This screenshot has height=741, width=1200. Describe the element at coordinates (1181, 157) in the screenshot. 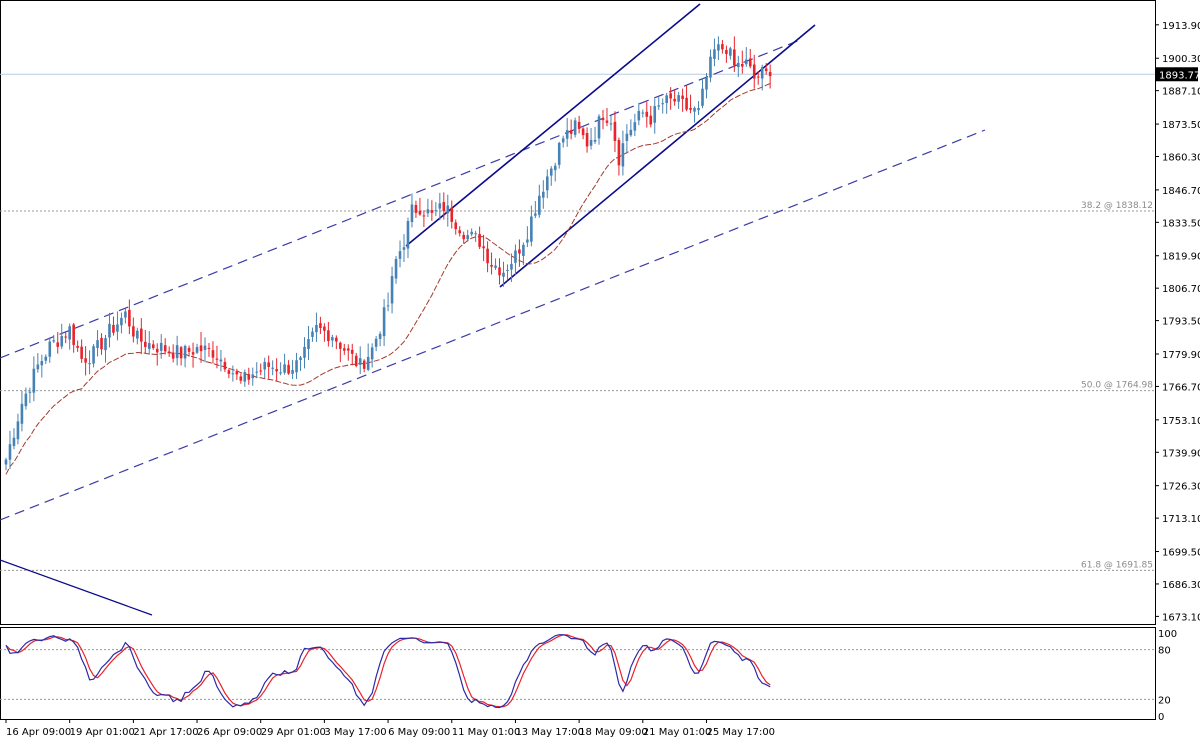

I see `price-tick-label: 1860.30` at that location.